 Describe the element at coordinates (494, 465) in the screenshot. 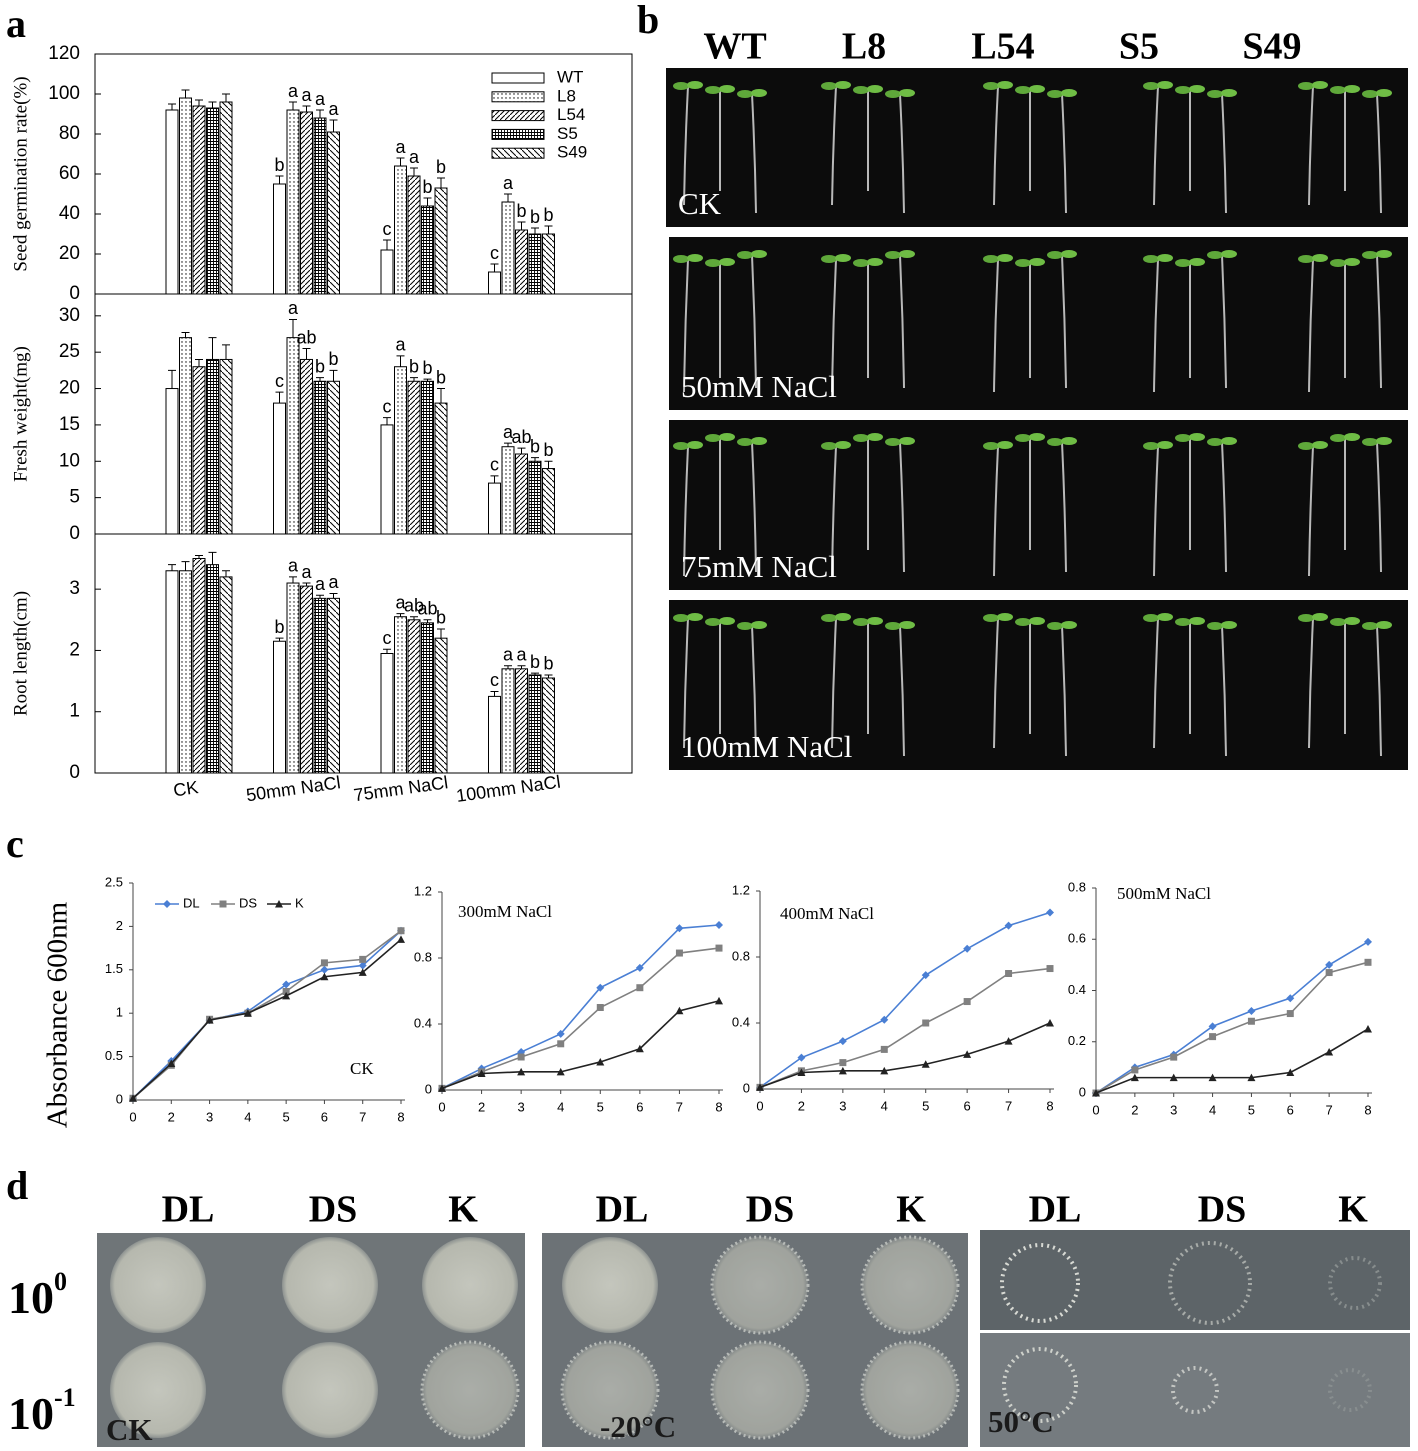

I see `significance-letter: c` at that location.